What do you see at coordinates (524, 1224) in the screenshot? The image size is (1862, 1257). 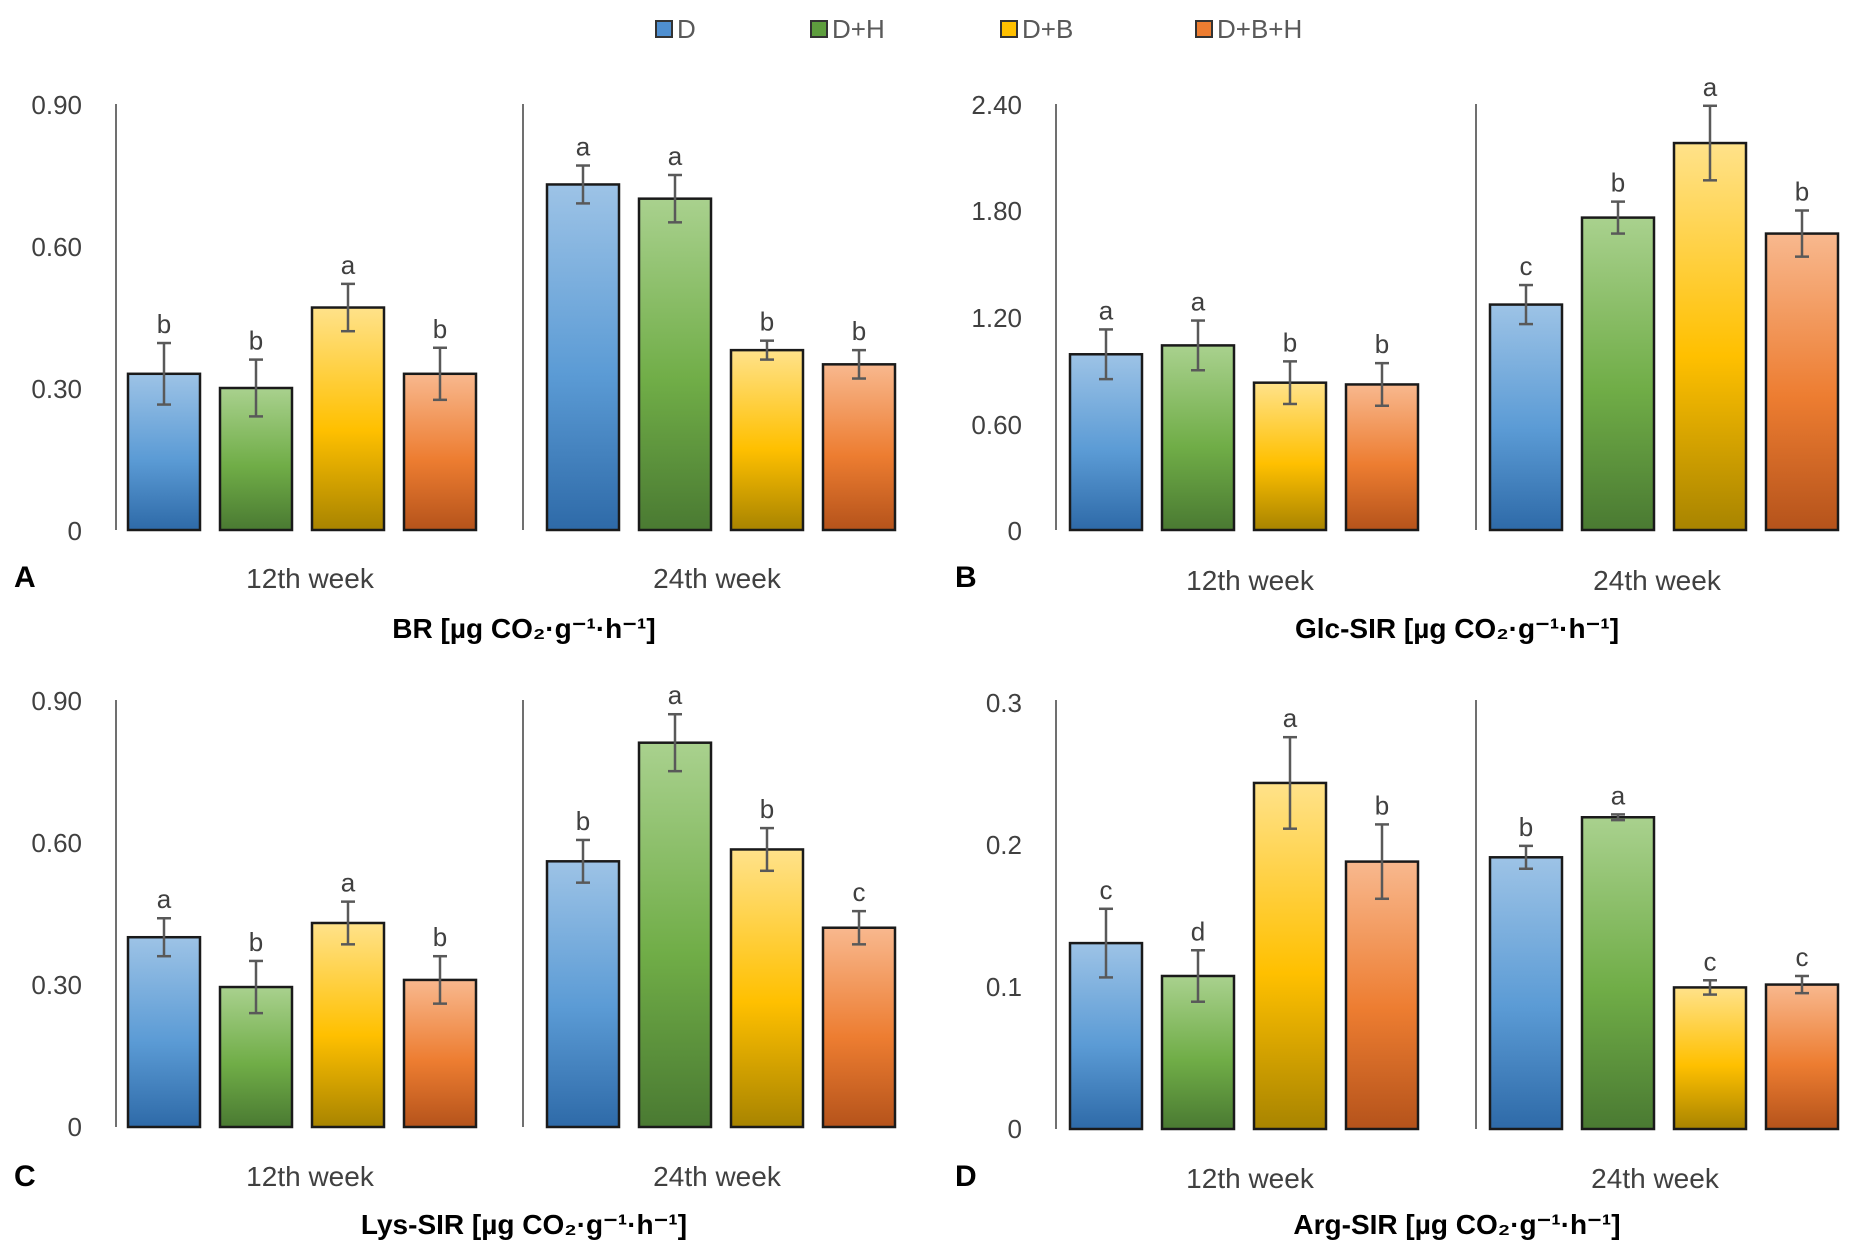 I see `panel-c-axis-title: Lys-SIR [µg CO₂·g⁻¹·h⁻¹]` at bounding box center [524, 1224].